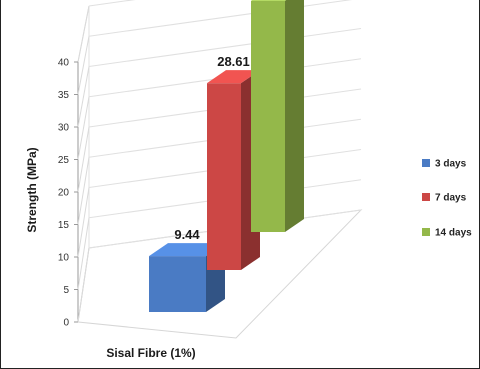 The width and height of the screenshot is (480, 369). What do you see at coordinates (64, 128) in the screenshot?
I see `y-tick-label: 30` at bounding box center [64, 128].